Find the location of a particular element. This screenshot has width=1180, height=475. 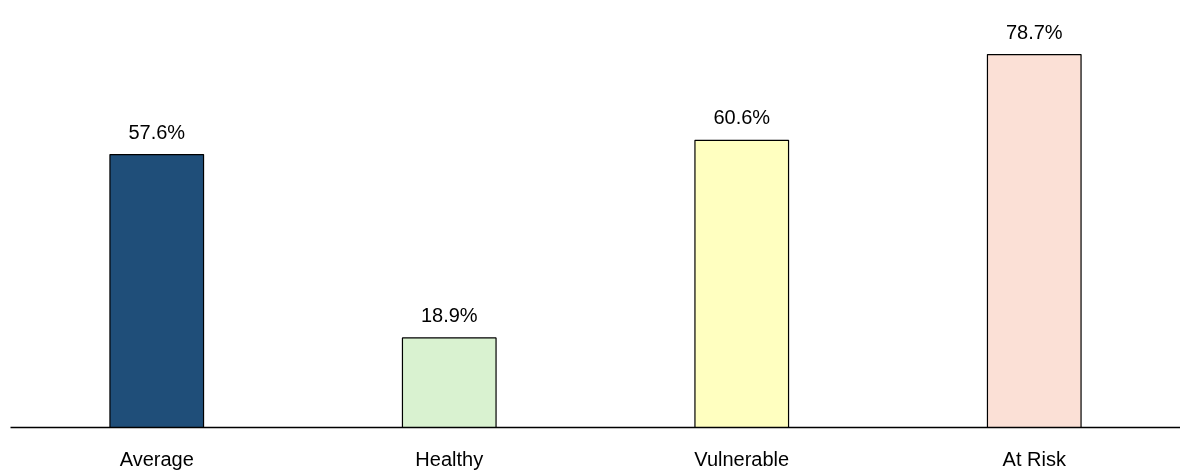

data-label: 57.6% is located at coordinates (157, 131).